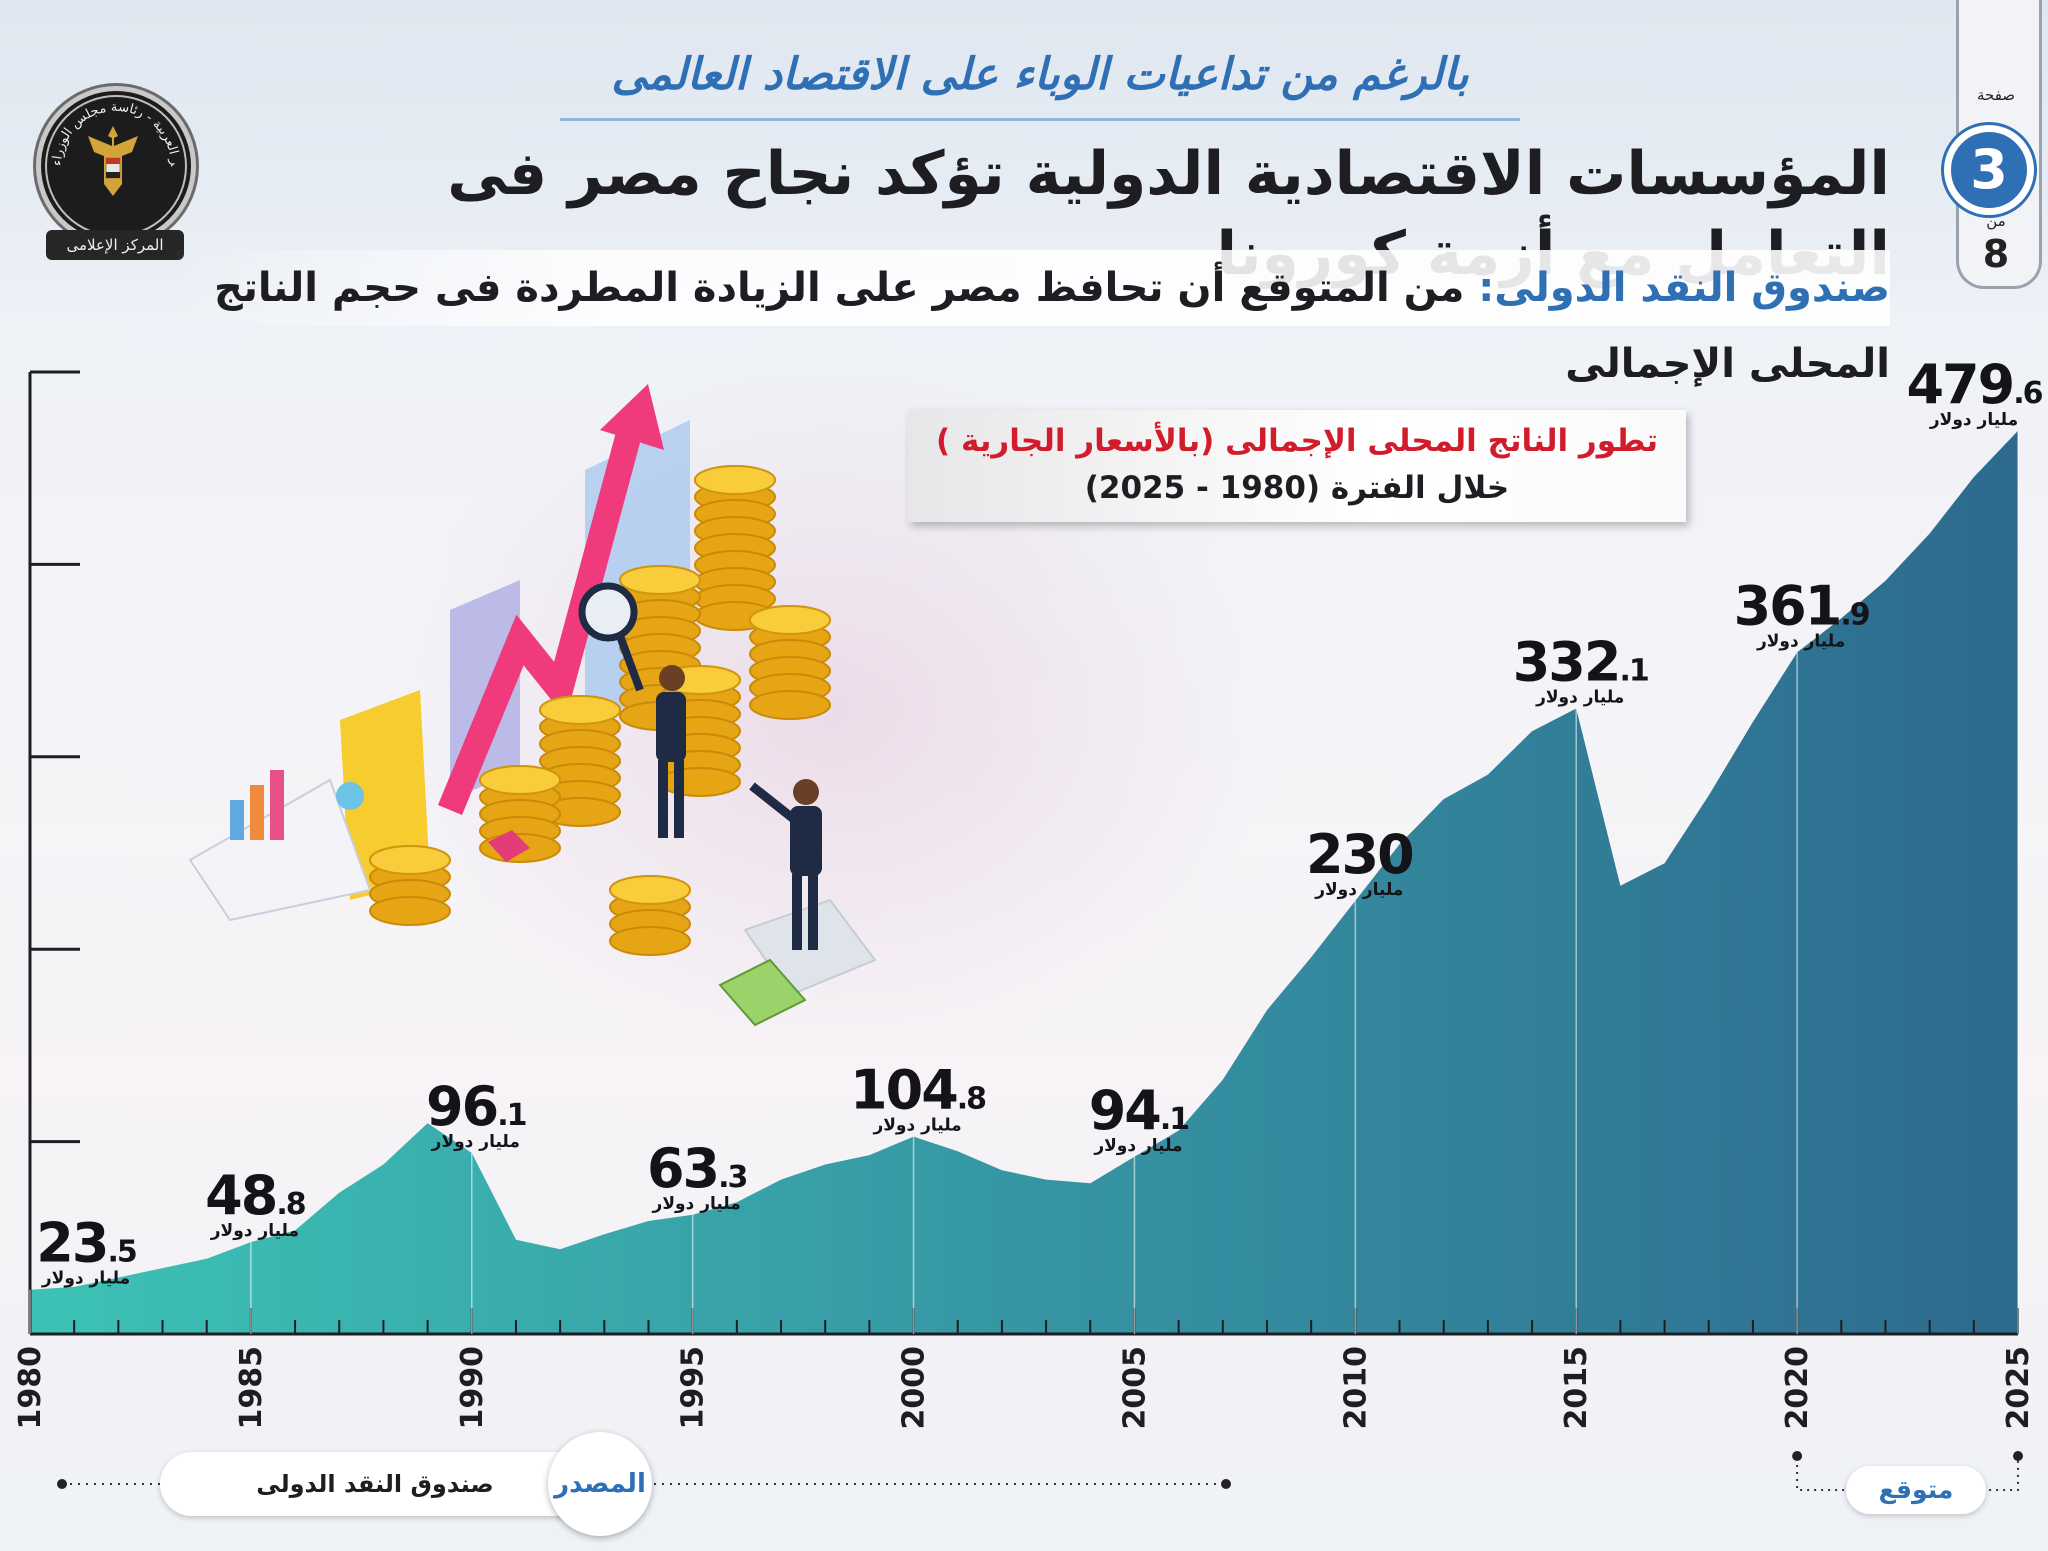 The image size is (2048, 1551). Describe the element at coordinates (1996, 95) in the screenshot. I see `page-label: صفحة` at that location.